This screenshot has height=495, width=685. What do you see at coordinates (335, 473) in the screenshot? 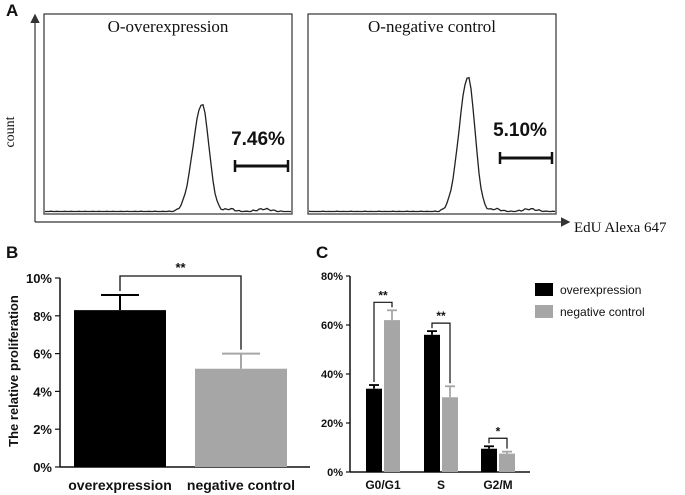
I see `panel-c-y-tick-label: 0%` at bounding box center [335, 473].